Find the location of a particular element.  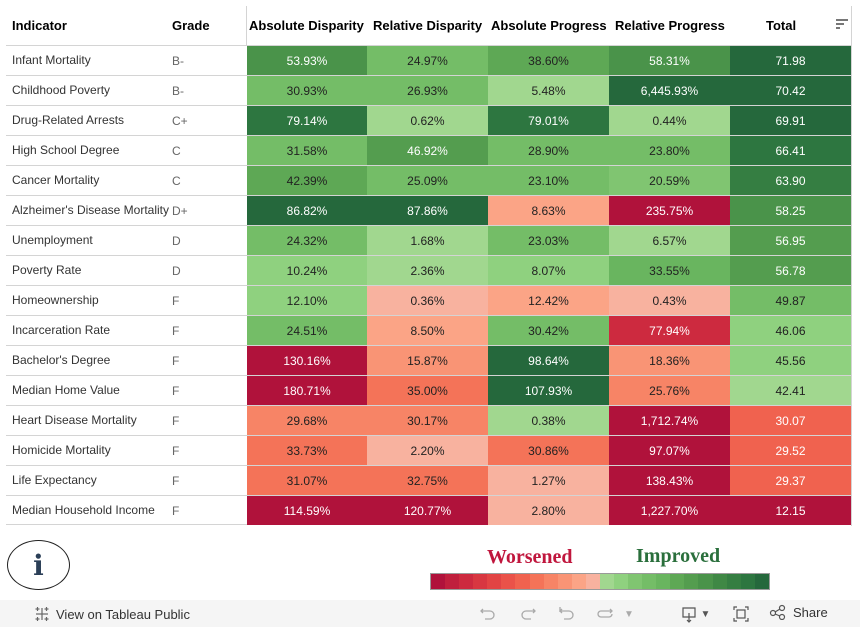

relative-progress-cell: 1,227.70% is located at coordinates (669, 510).